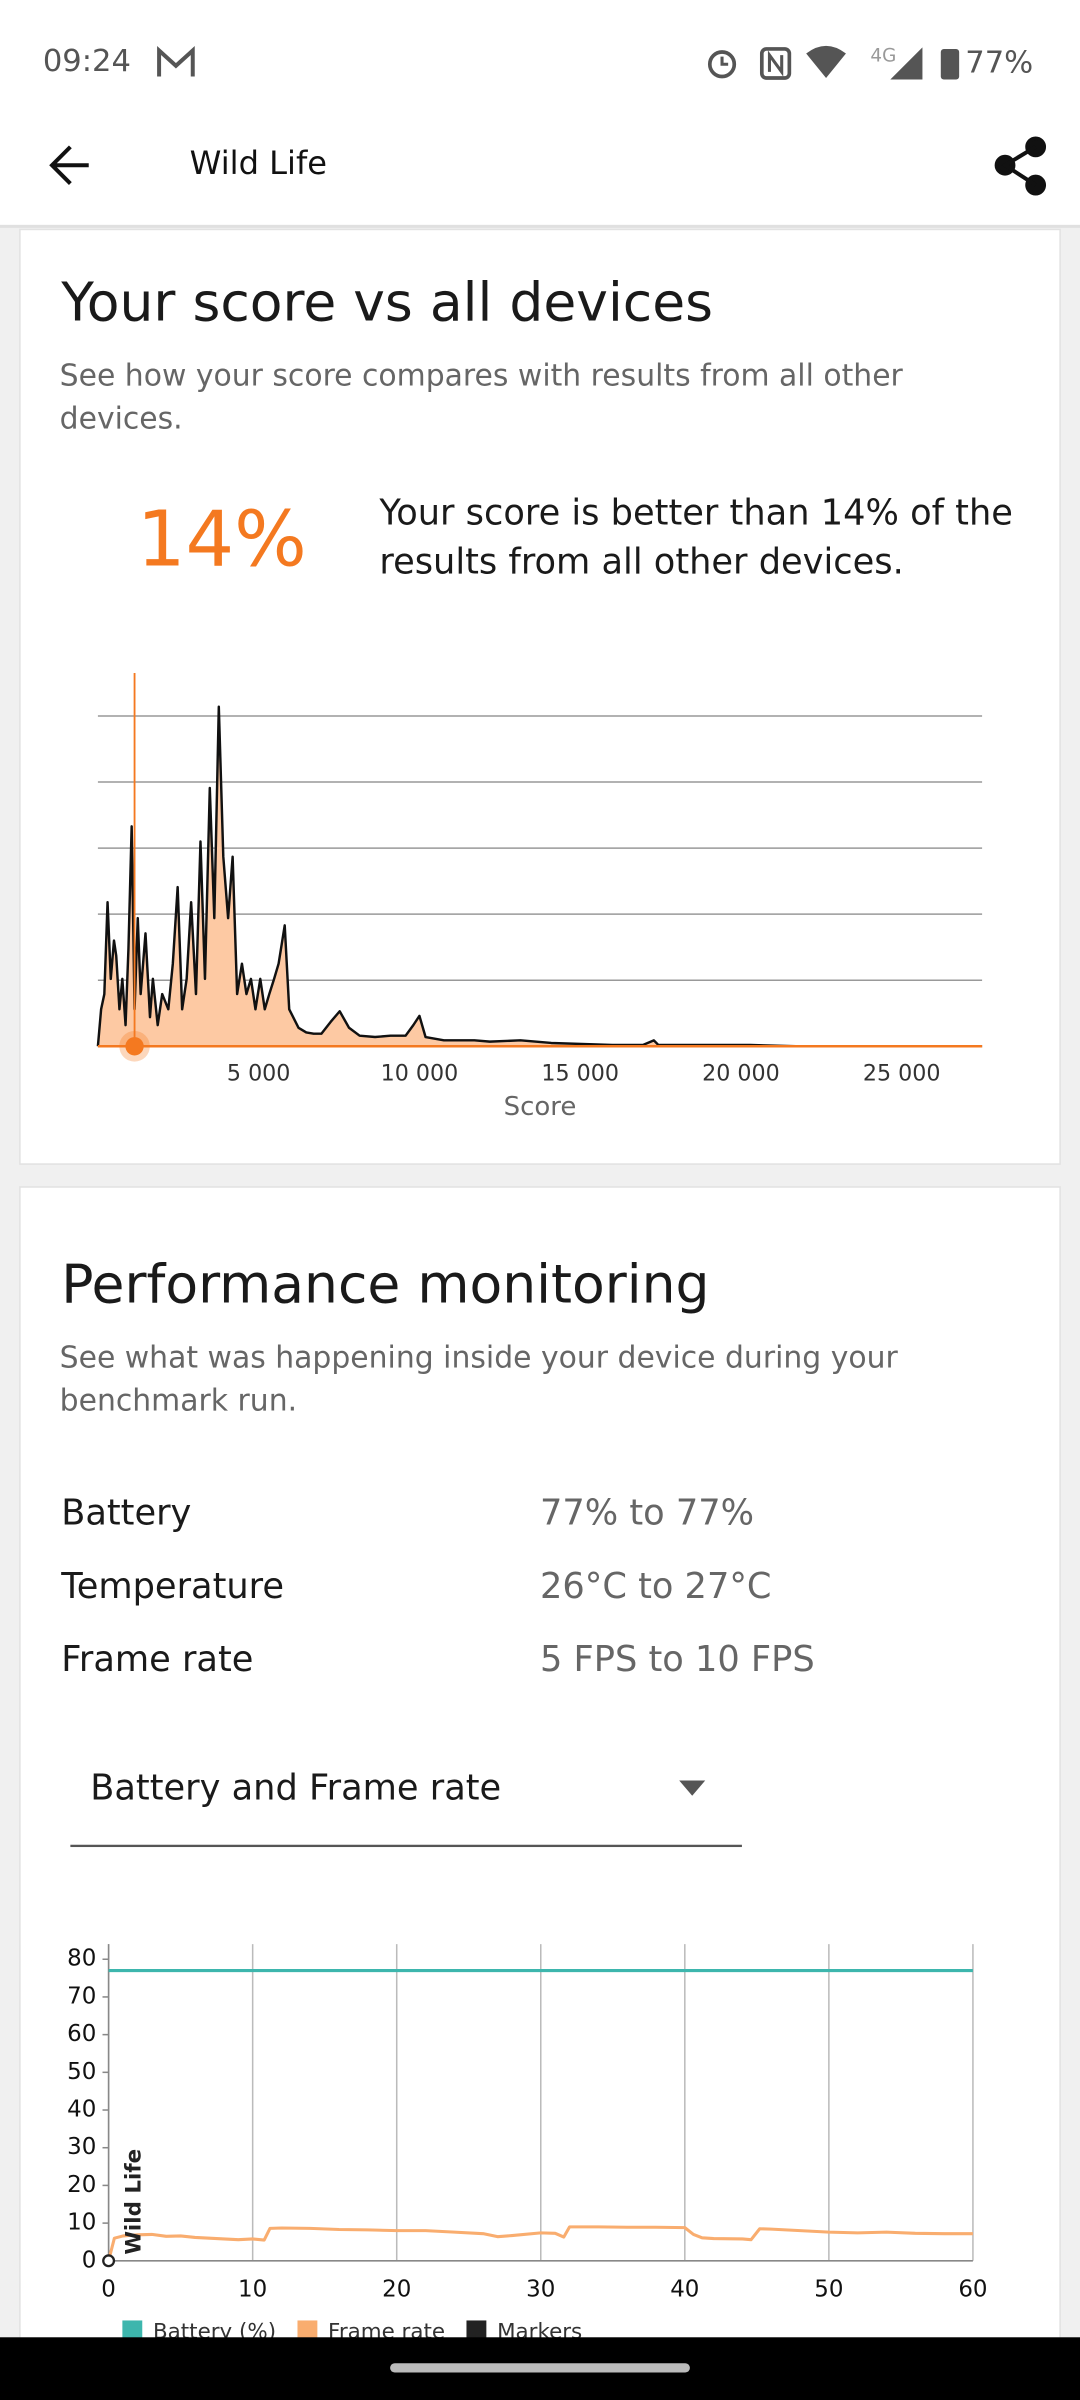 This screenshot has width=1080, height=2400. I want to click on x-tick-label: 25 000, so click(902, 1073).